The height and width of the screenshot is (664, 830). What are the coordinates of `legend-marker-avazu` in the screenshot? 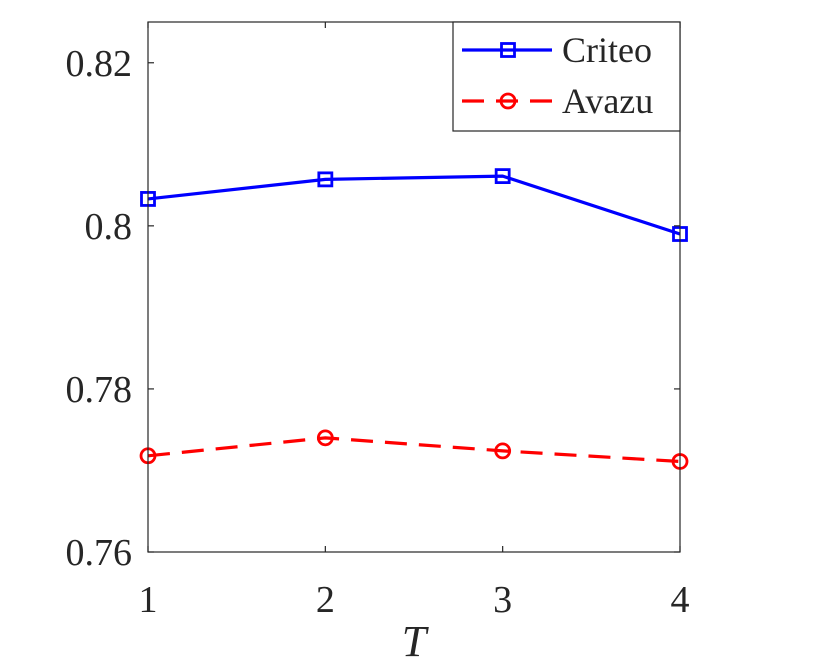 It's located at (508, 101).